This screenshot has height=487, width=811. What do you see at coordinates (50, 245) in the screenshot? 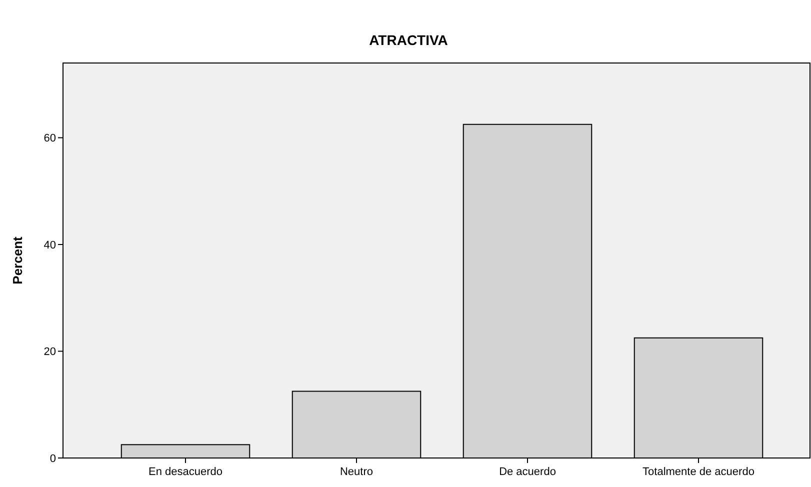
I see `y-tick-label: 40` at bounding box center [50, 245].